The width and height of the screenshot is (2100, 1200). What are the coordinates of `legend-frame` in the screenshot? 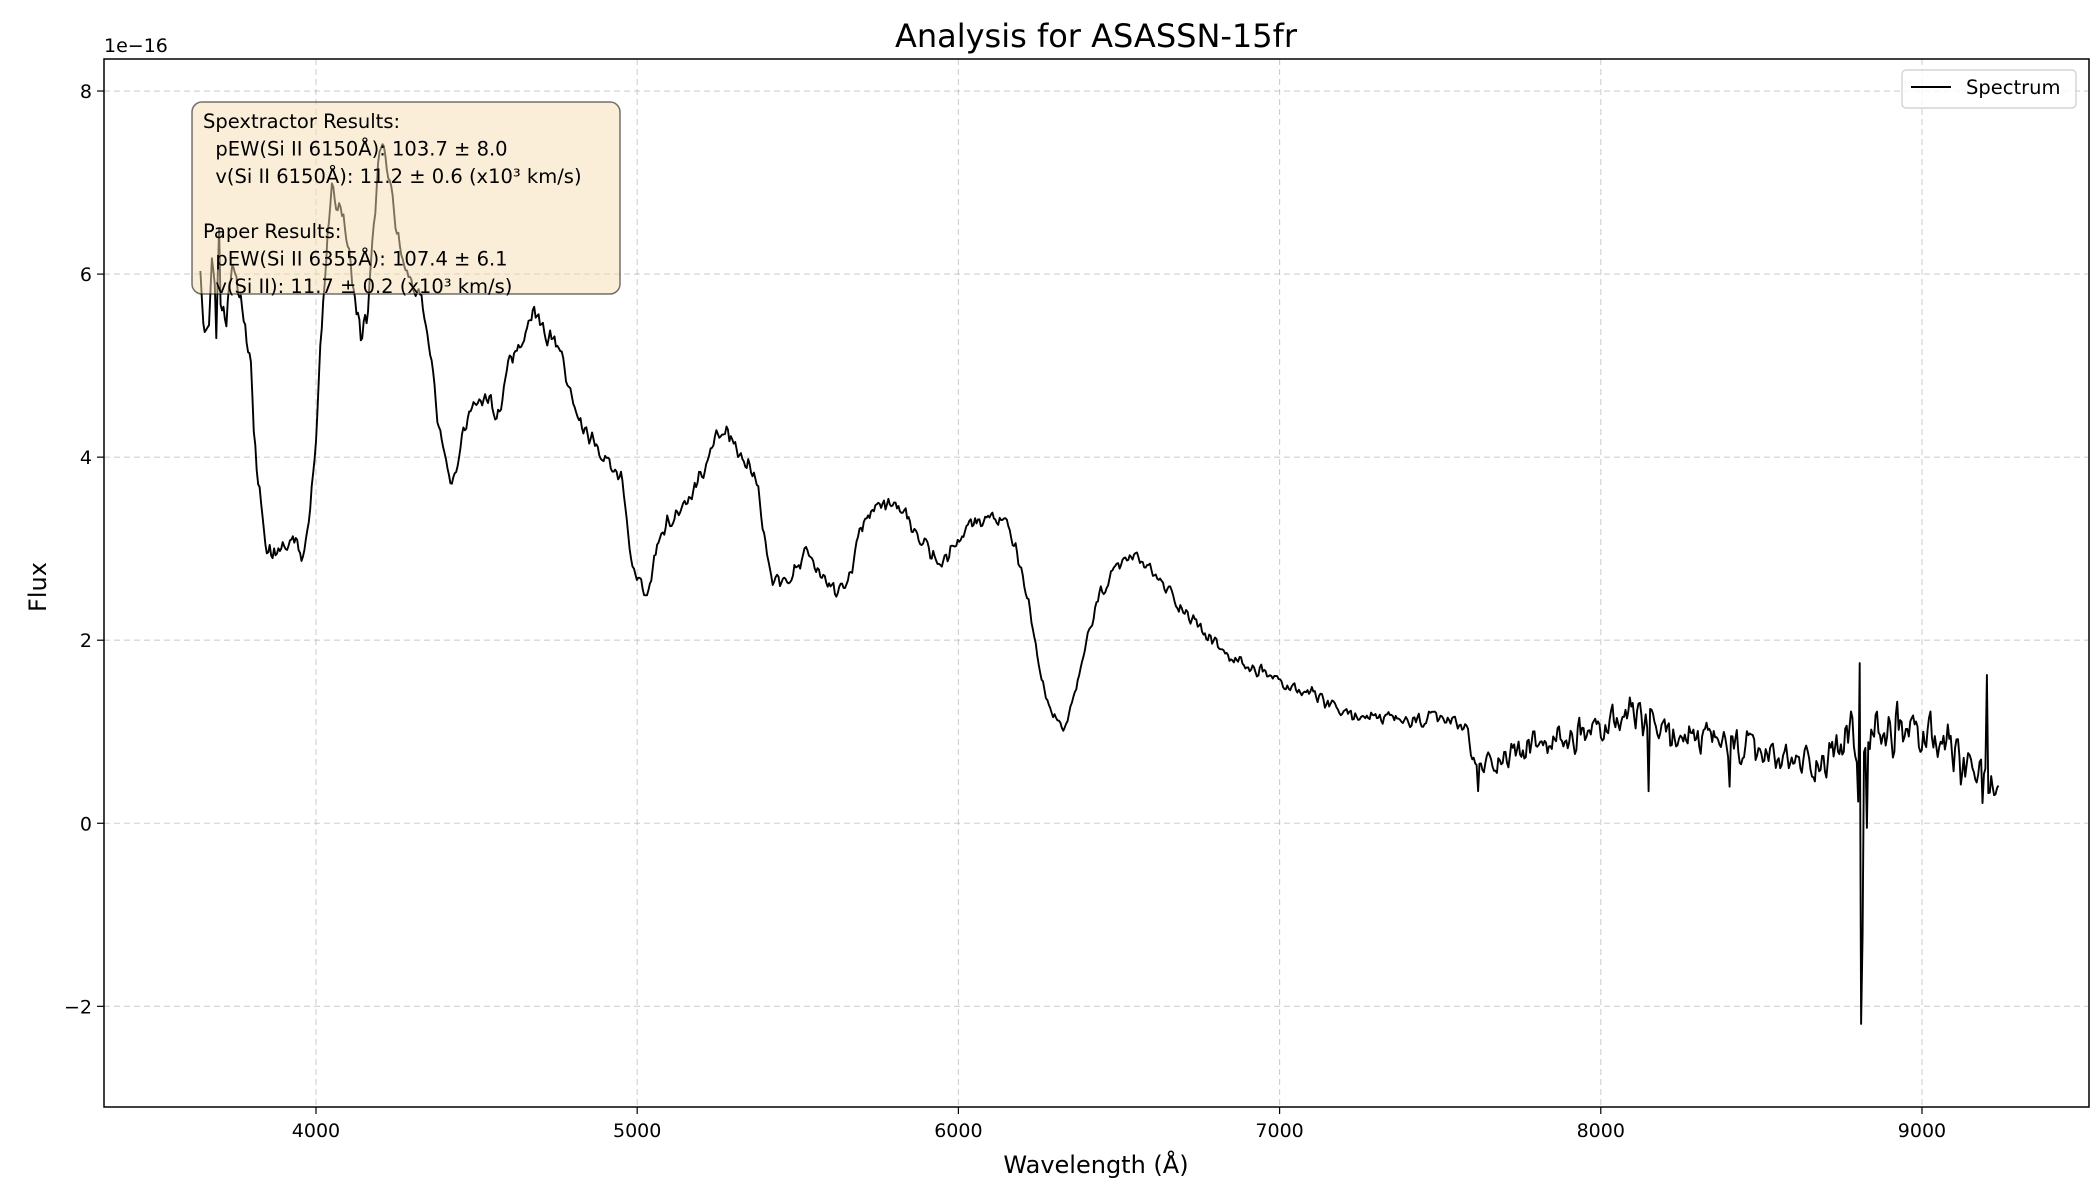 It's located at (1989, 89).